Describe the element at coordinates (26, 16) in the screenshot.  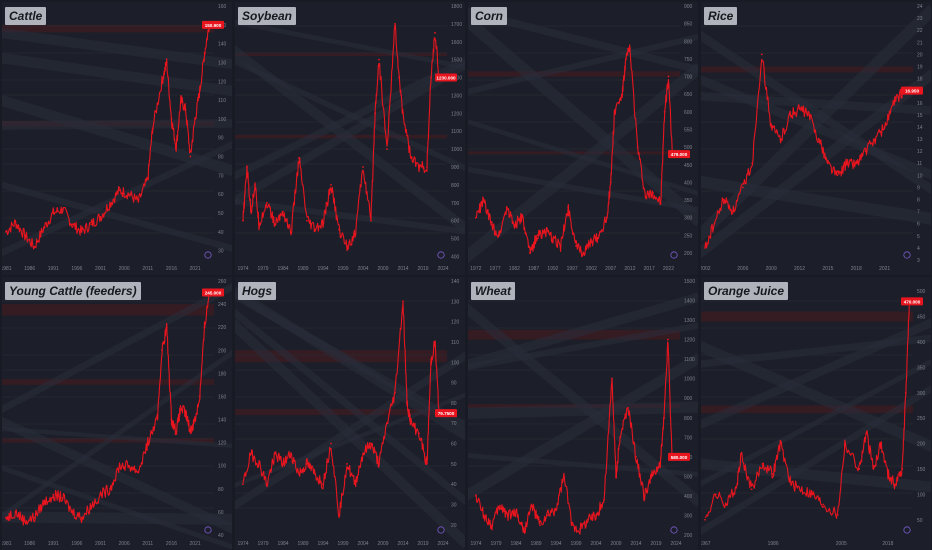
I see `chart-title: Cattle` at that location.